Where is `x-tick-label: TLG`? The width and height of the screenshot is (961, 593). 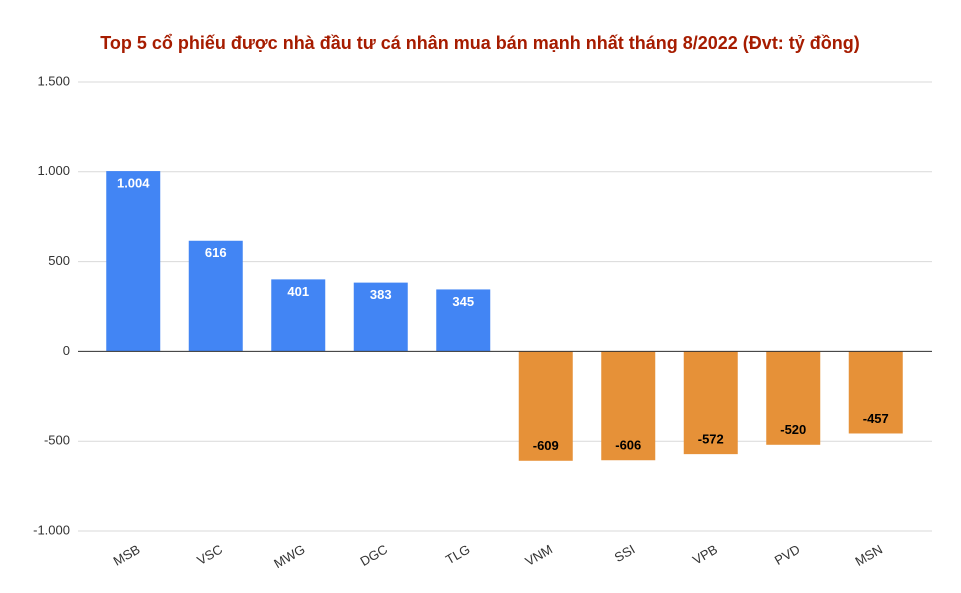 x-tick-label: TLG is located at coordinates (457, 555).